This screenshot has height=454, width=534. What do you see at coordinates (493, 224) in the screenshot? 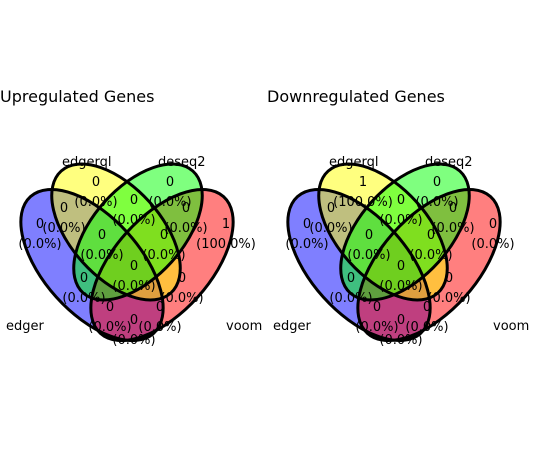
I see `region-count-voom_only: 0` at bounding box center [493, 224].